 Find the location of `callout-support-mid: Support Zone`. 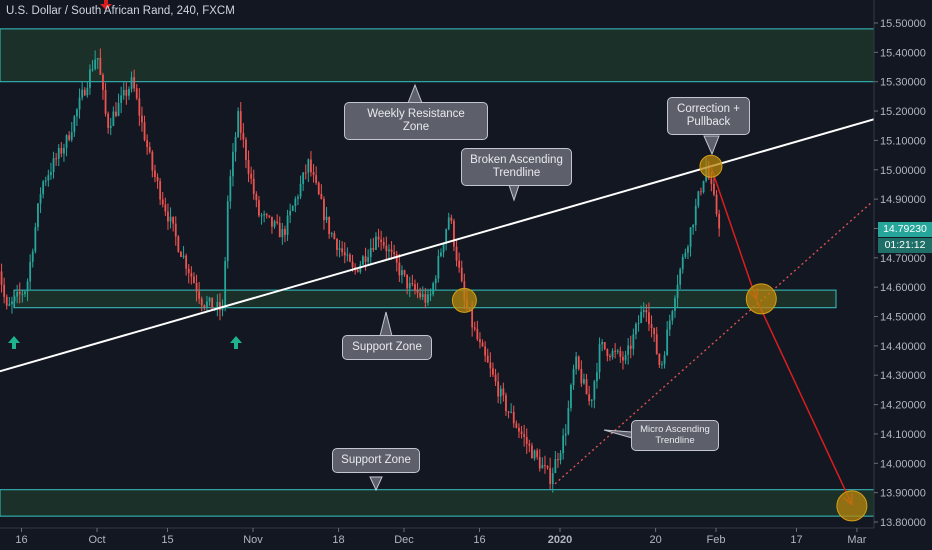

callout-support-mid: Support Zone is located at coordinates (387, 347).